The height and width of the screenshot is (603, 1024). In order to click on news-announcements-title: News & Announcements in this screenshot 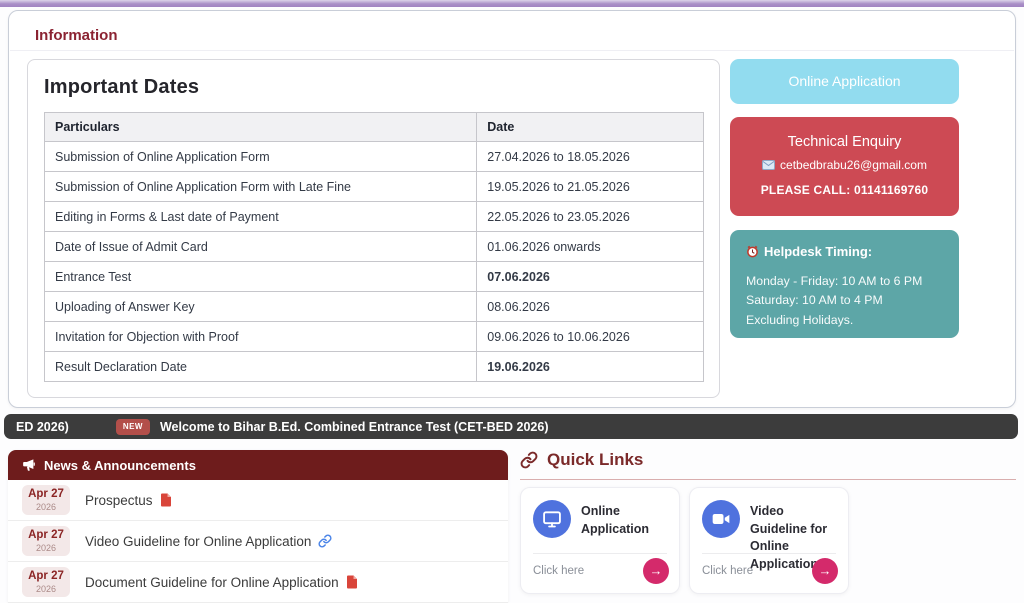, I will do `click(120, 465)`.